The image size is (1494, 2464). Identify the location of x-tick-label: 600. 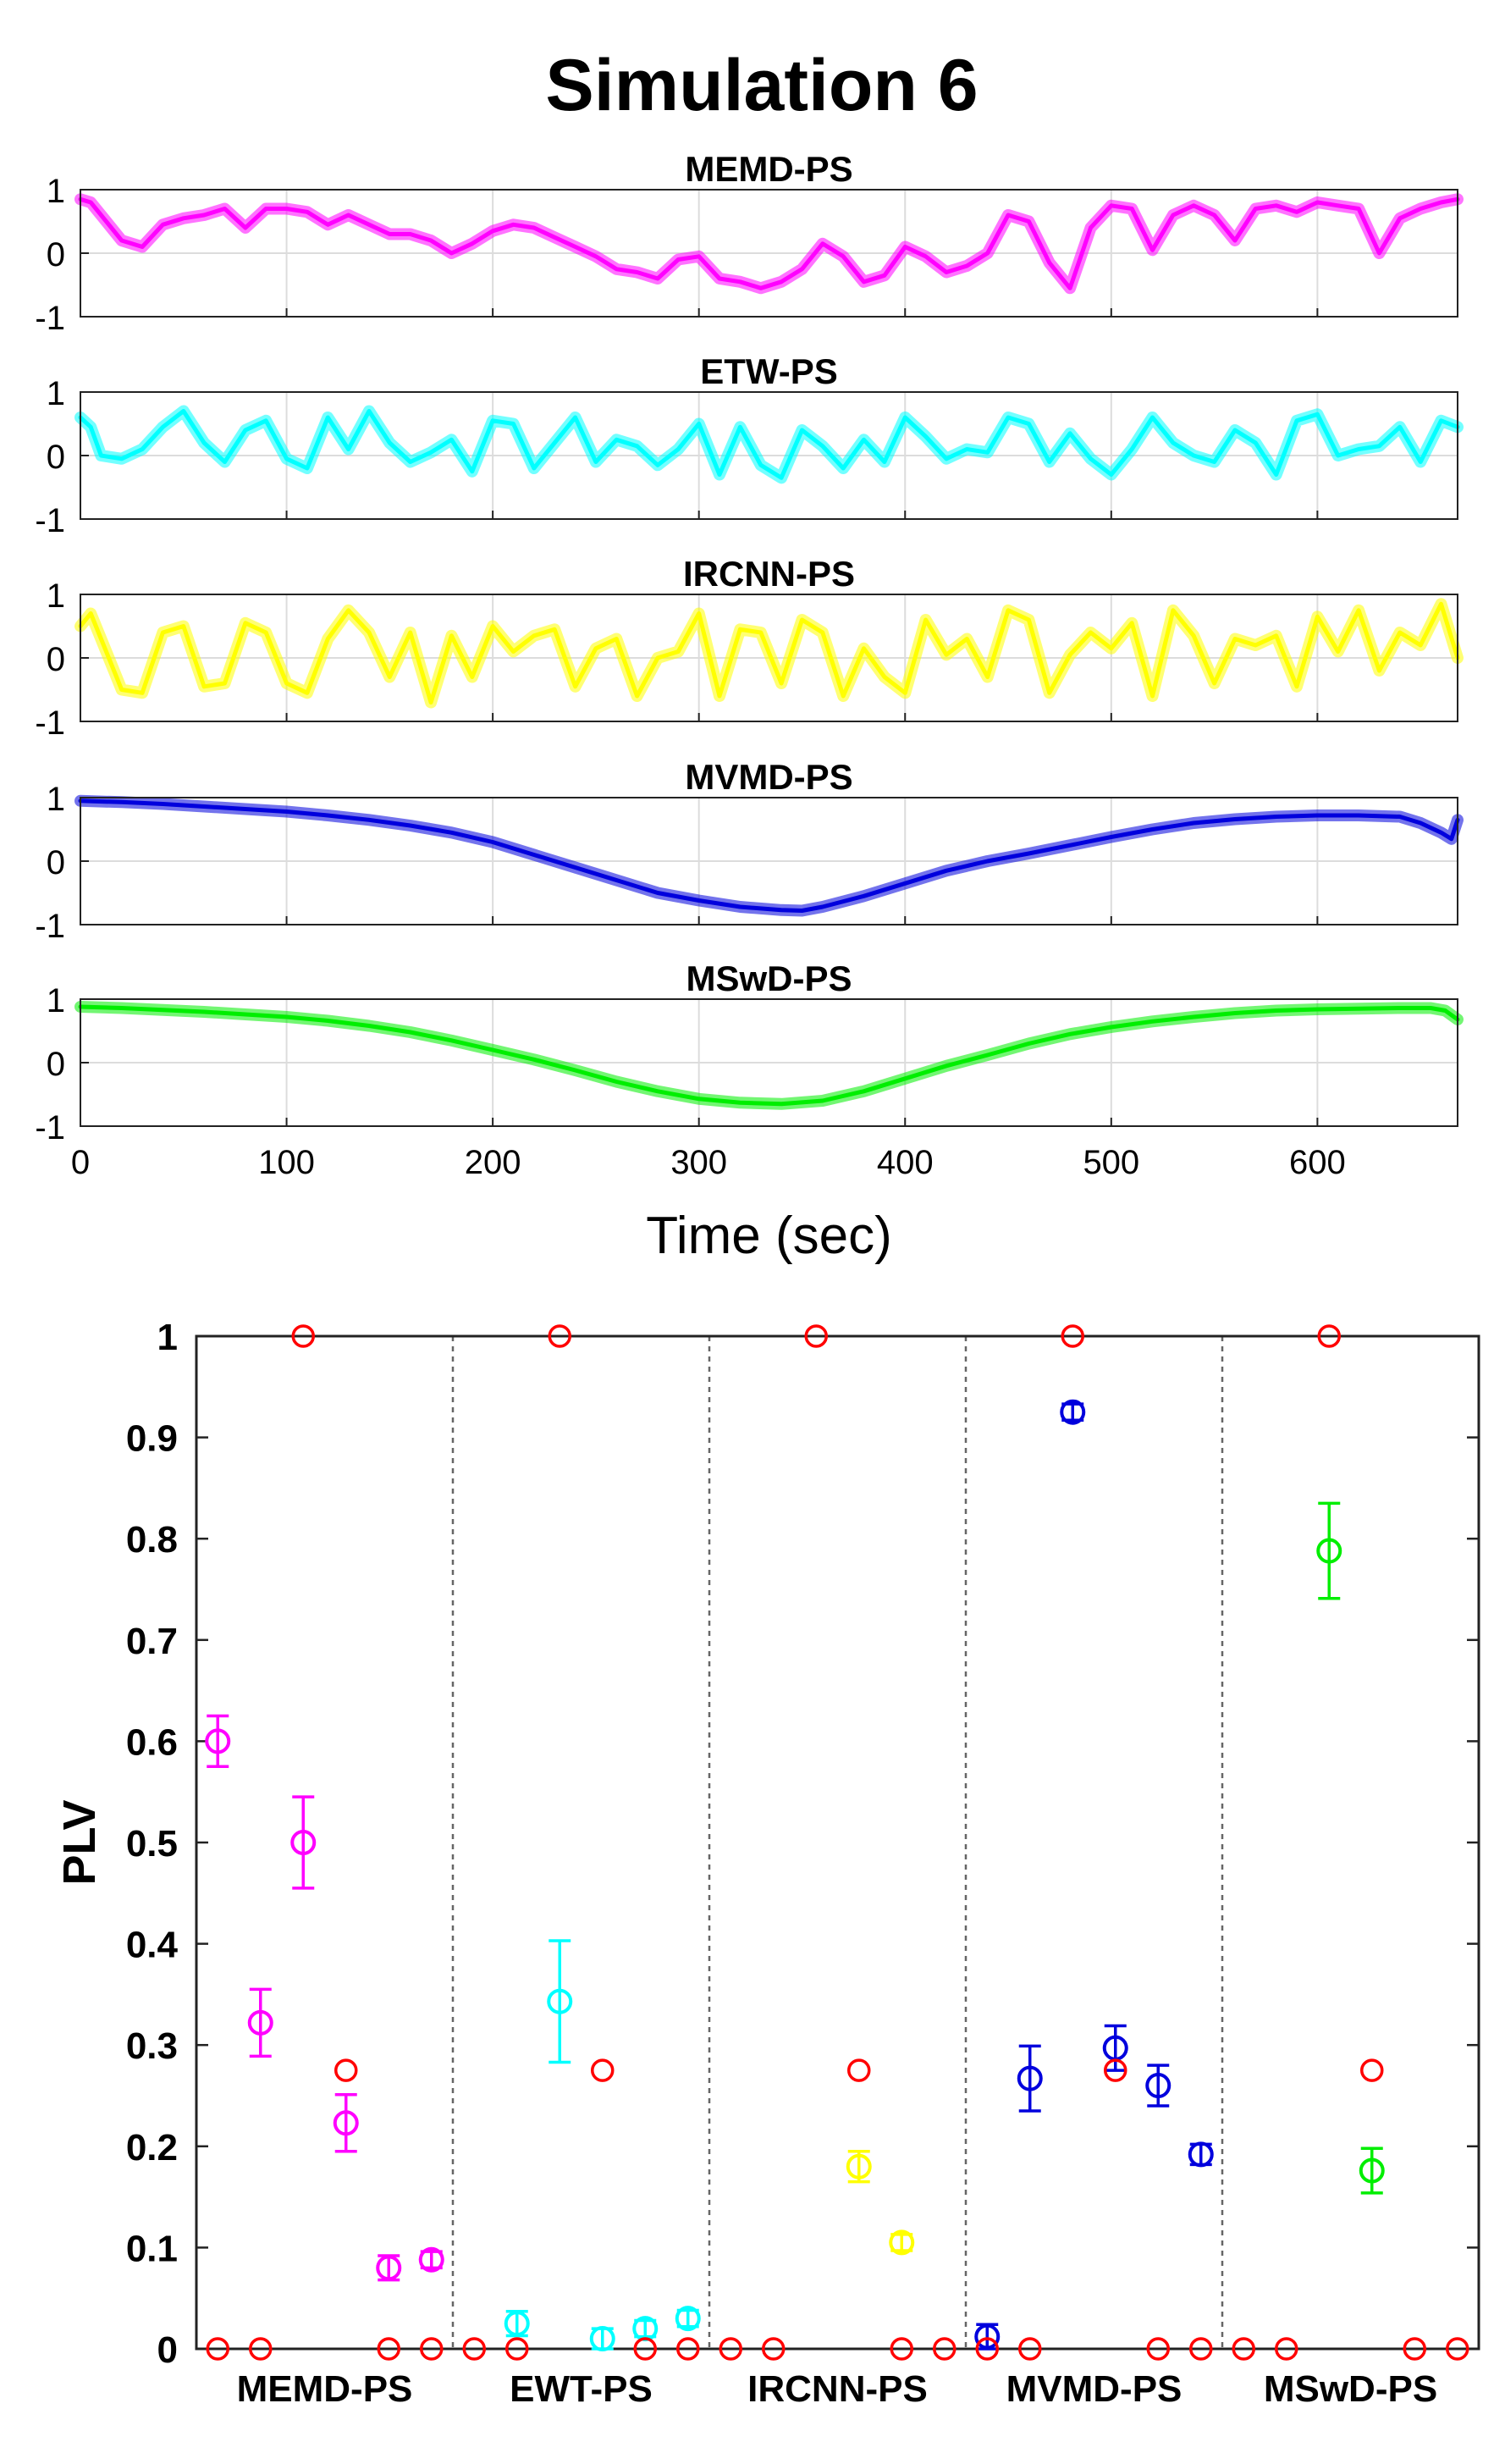
(1317, 1162).